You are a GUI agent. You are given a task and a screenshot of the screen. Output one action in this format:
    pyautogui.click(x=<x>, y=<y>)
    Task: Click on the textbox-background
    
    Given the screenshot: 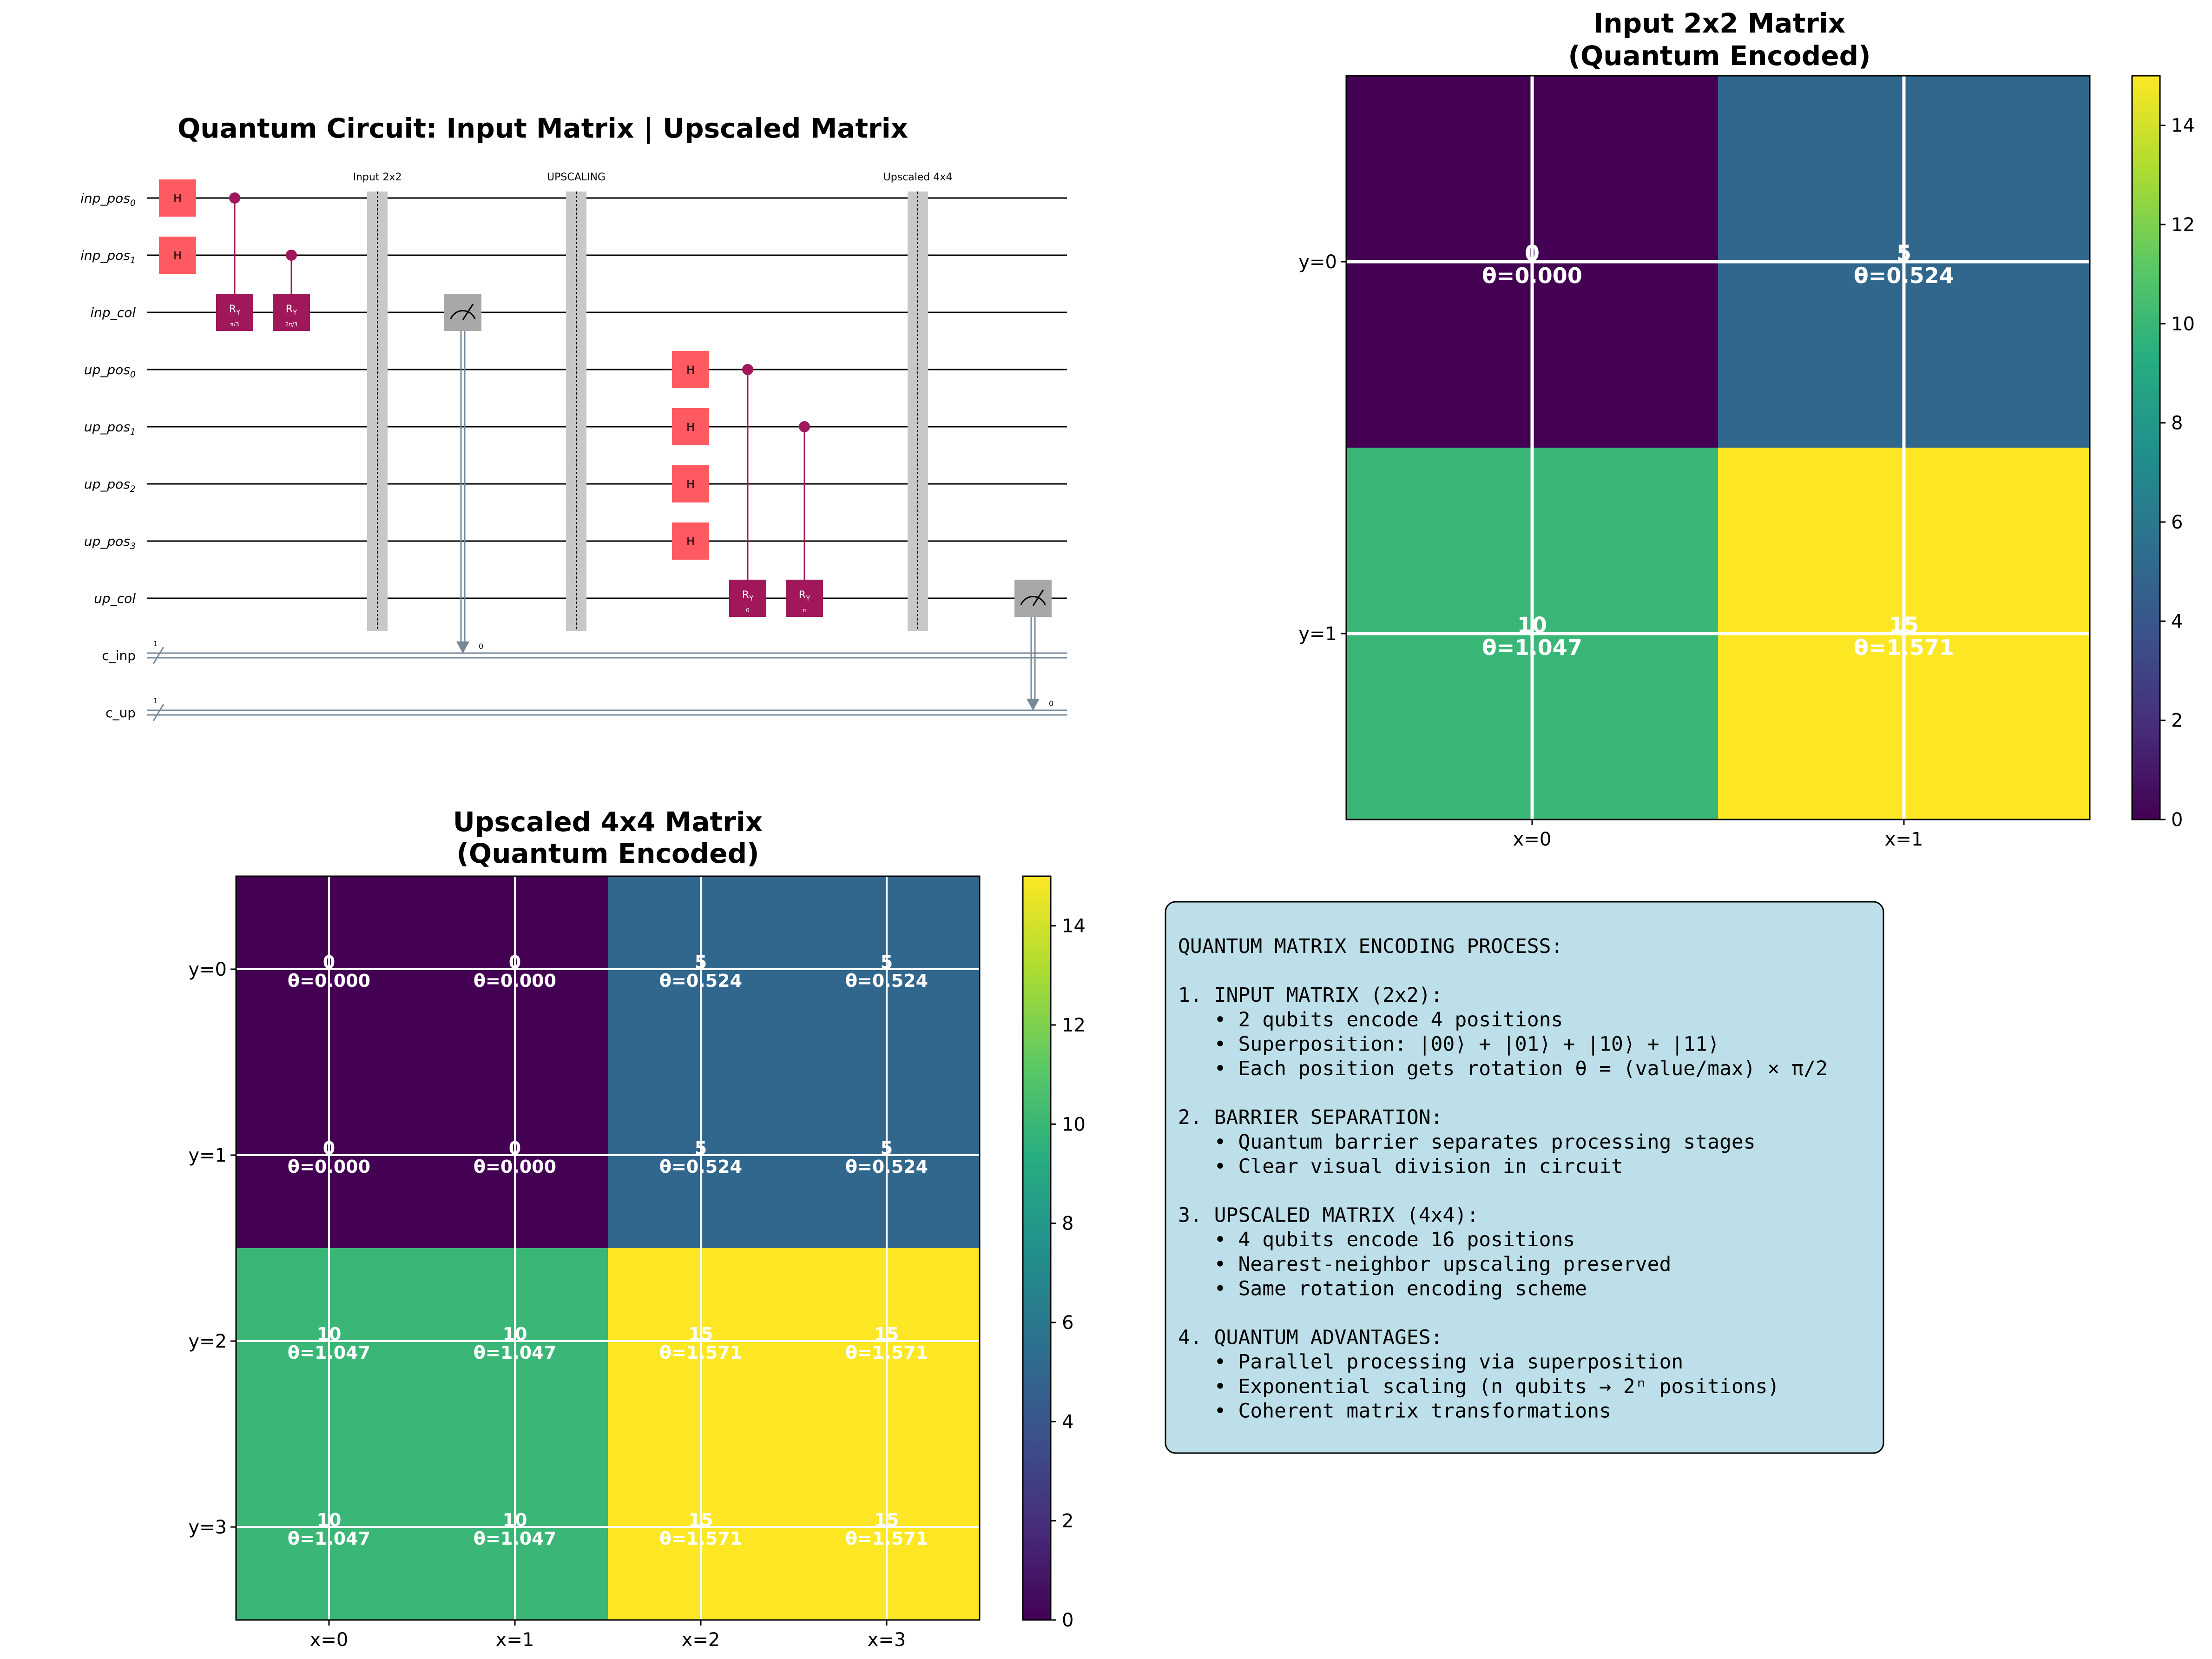 What is the action you would take?
    pyautogui.click(x=1524, y=1177)
    